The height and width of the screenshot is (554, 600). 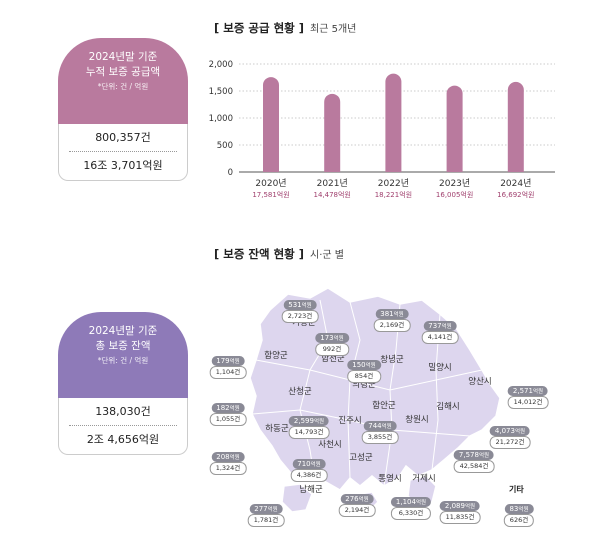 I want to click on region-balance-count: 4,141건, so click(x=440, y=337).